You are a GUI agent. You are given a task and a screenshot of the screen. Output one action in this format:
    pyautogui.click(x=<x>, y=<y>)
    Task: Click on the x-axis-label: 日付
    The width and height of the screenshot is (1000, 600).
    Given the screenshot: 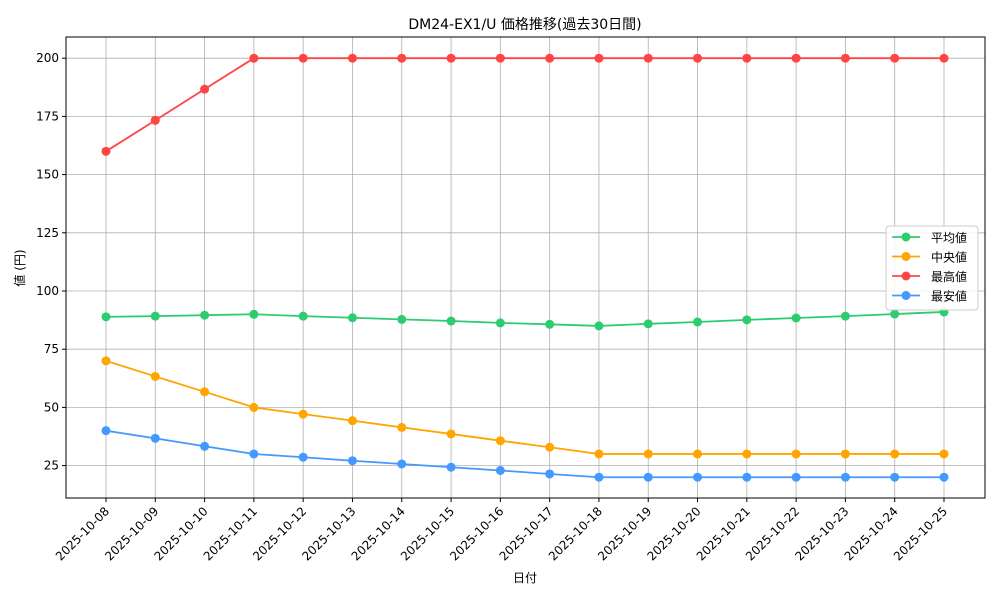 What is the action you would take?
    pyautogui.click(x=525, y=578)
    